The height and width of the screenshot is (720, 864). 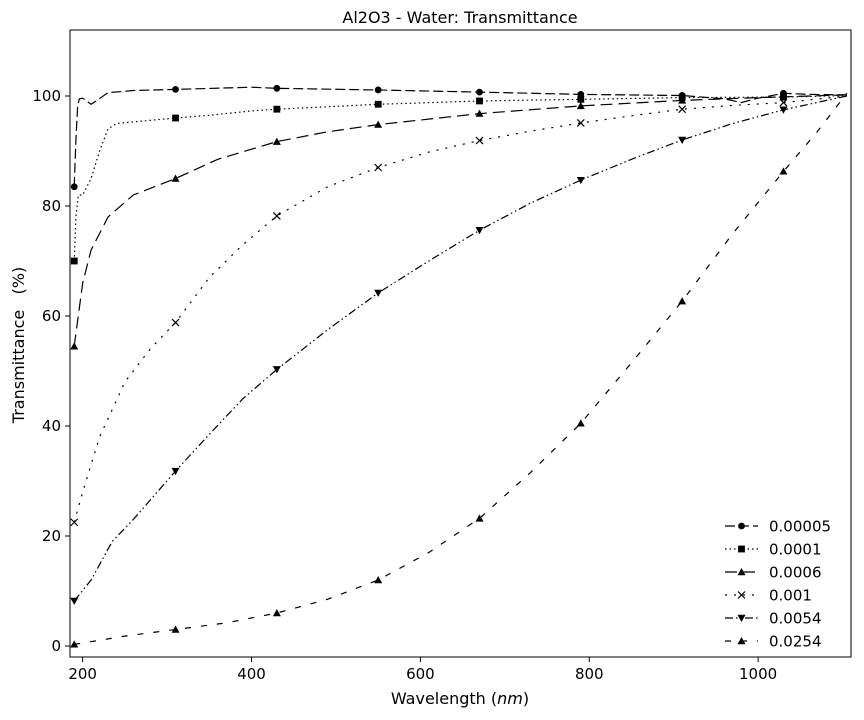 I want to click on legend-label: 0.0006, so click(x=795, y=573).